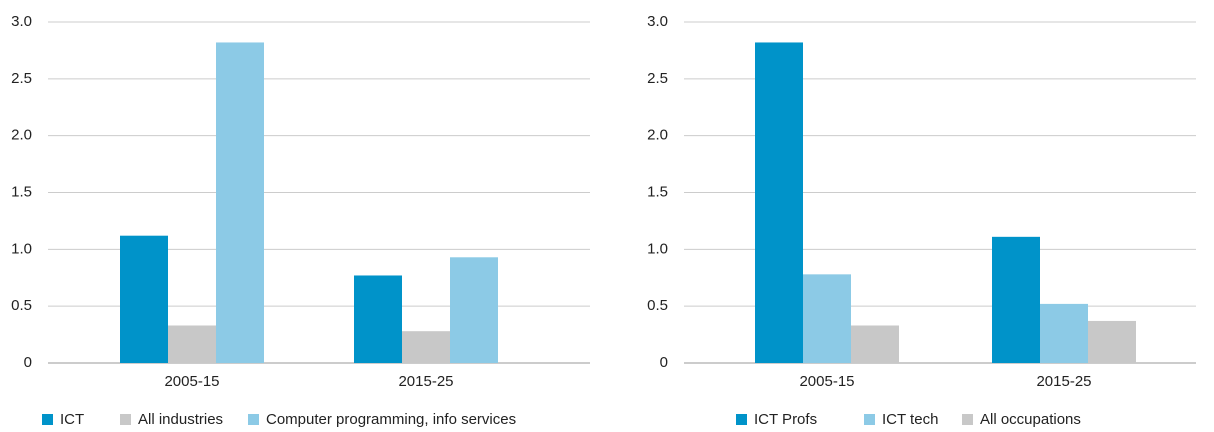 The height and width of the screenshot is (432, 1214). What do you see at coordinates (391, 419) in the screenshot?
I see `legend-label: Computer programming, info services` at bounding box center [391, 419].